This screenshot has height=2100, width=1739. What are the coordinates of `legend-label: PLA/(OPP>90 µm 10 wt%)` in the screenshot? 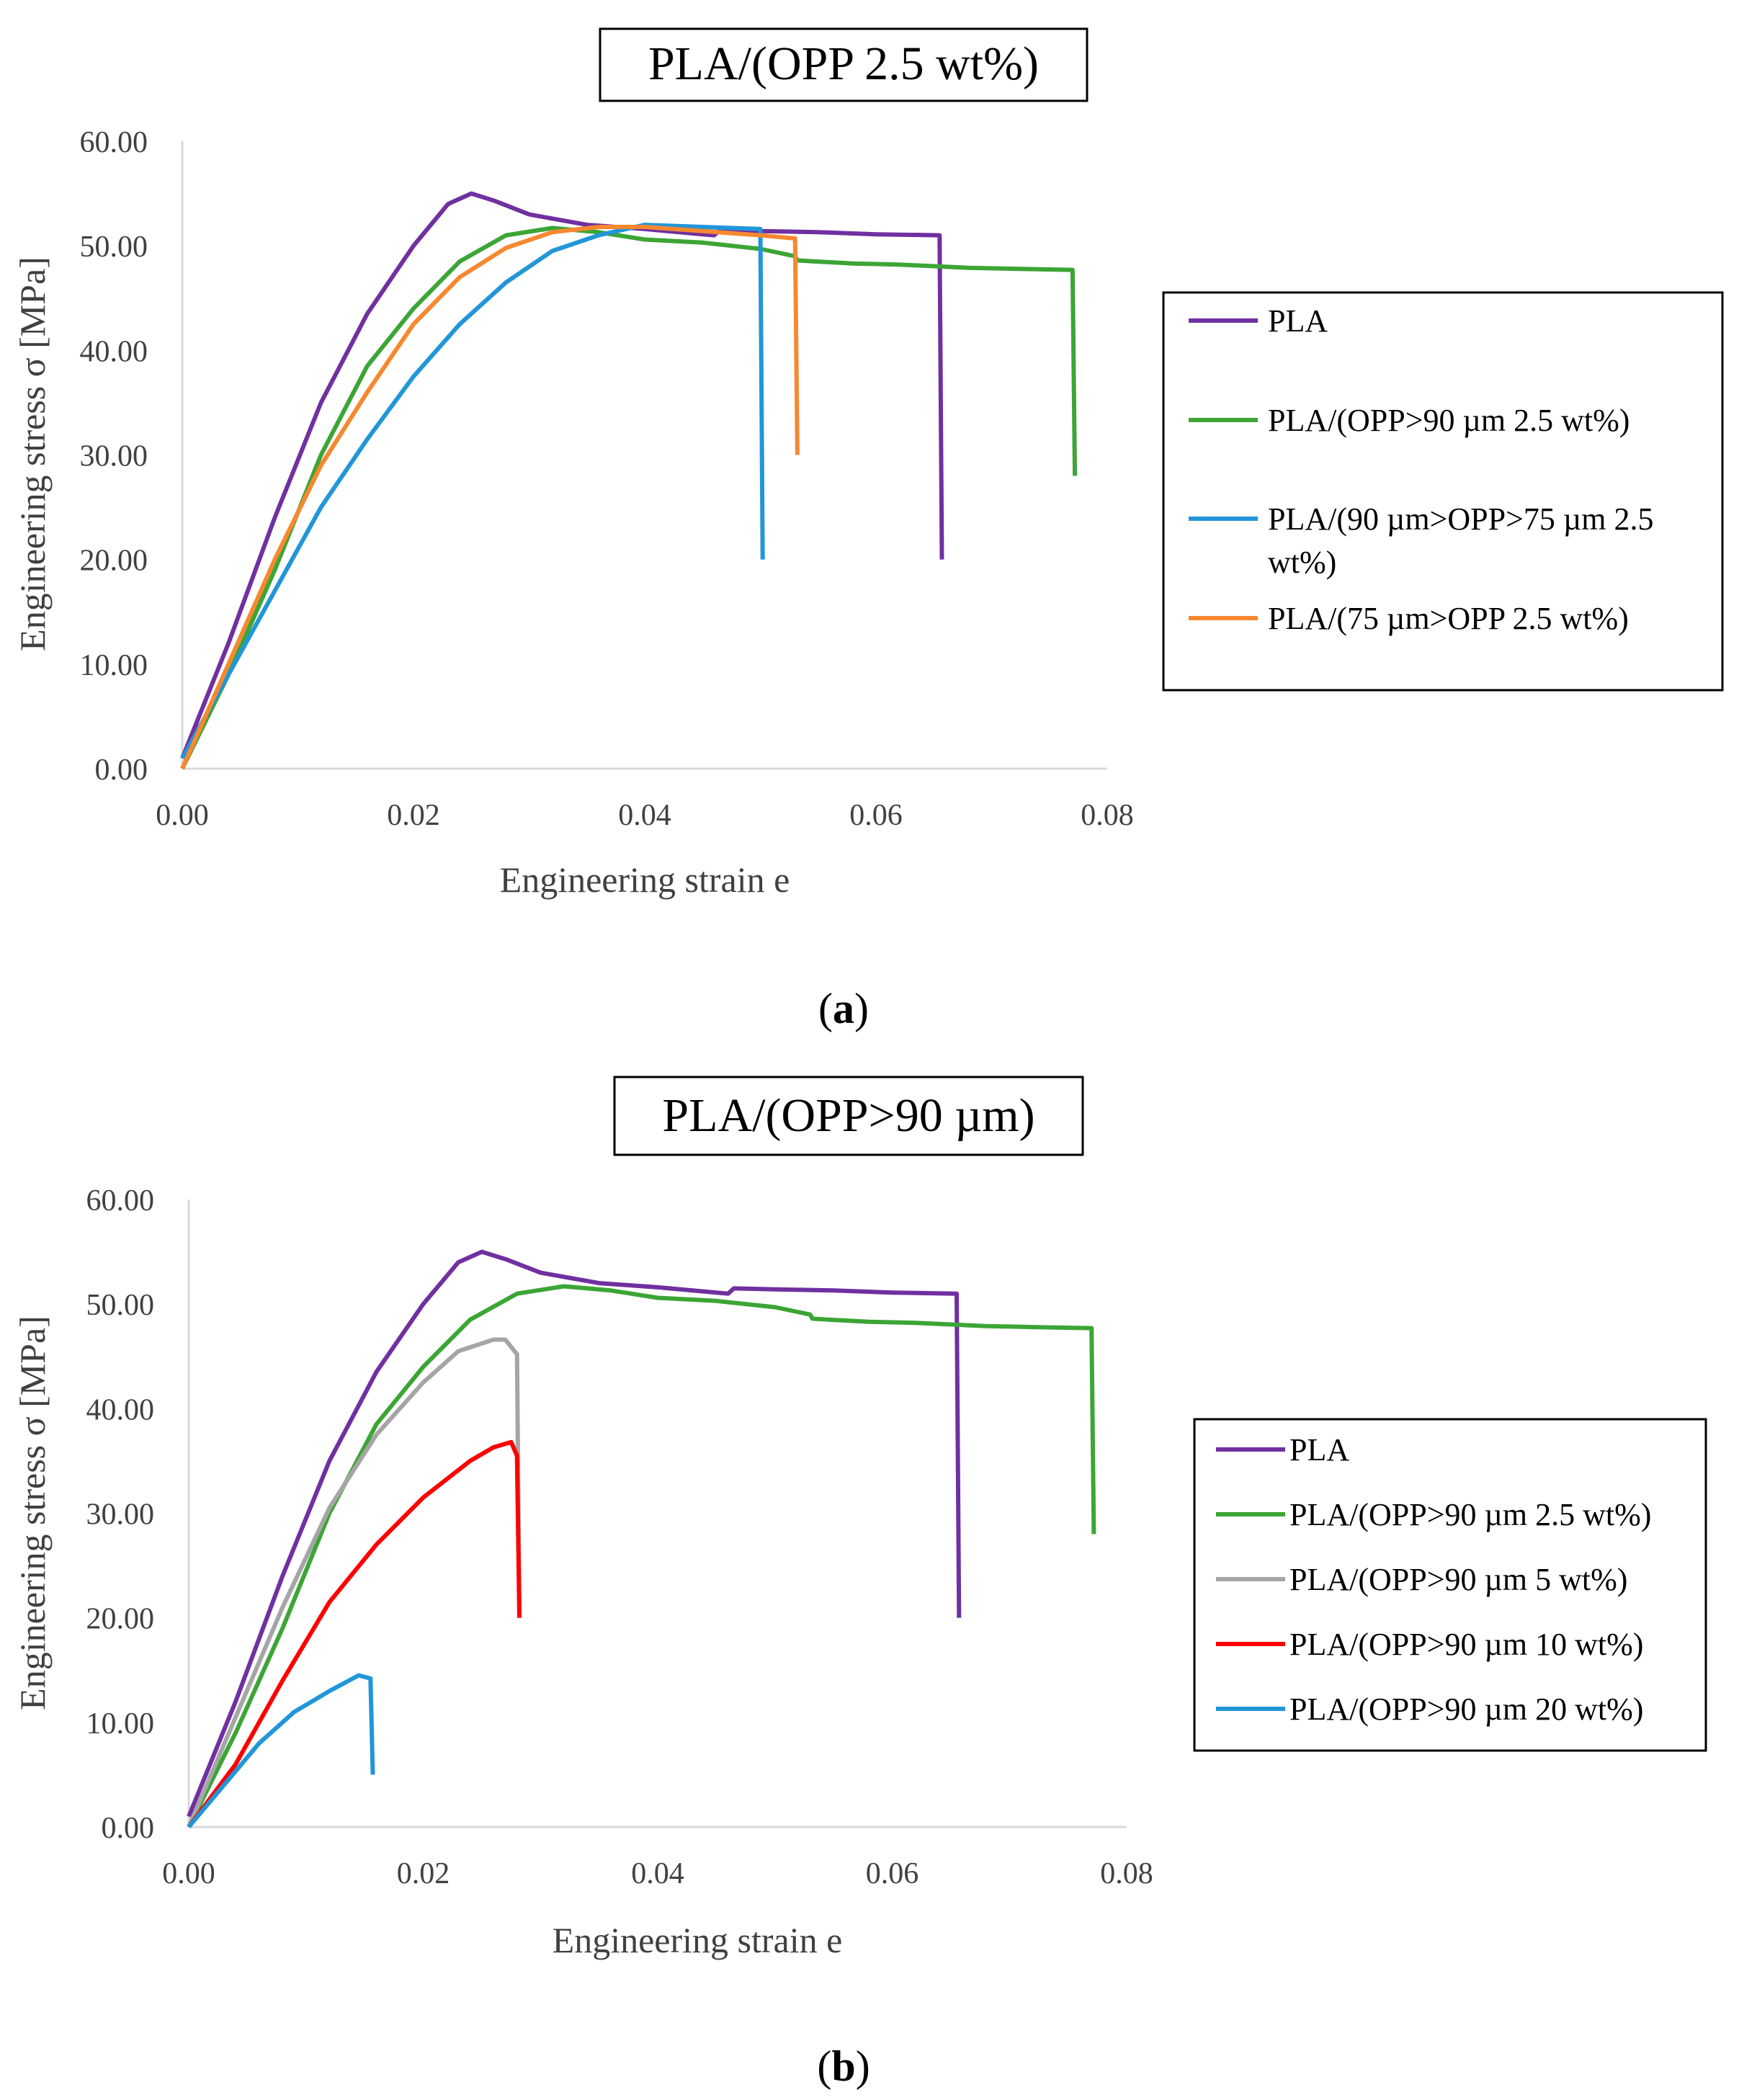 It's located at (1466, 1644).